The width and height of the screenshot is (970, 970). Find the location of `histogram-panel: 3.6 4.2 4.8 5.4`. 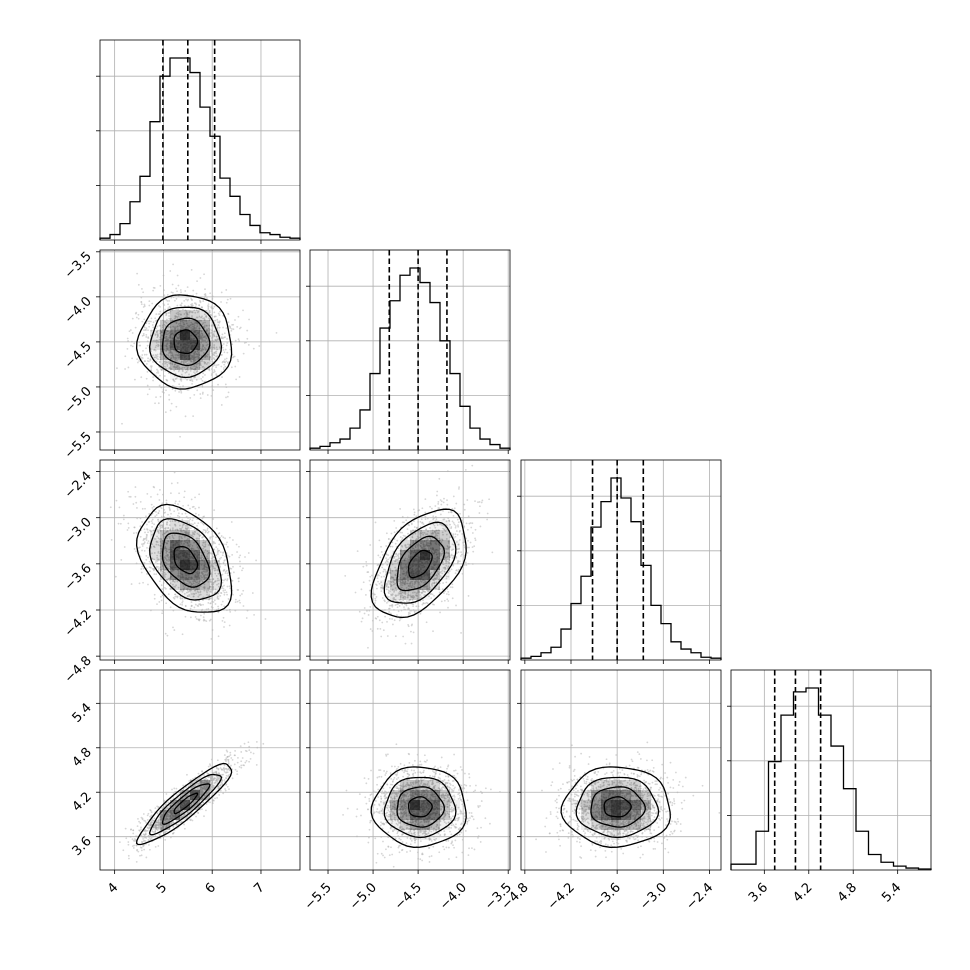

histogram-panel: 3.6 4.2 4.8 5.4 is located at coordinates (829, 787).